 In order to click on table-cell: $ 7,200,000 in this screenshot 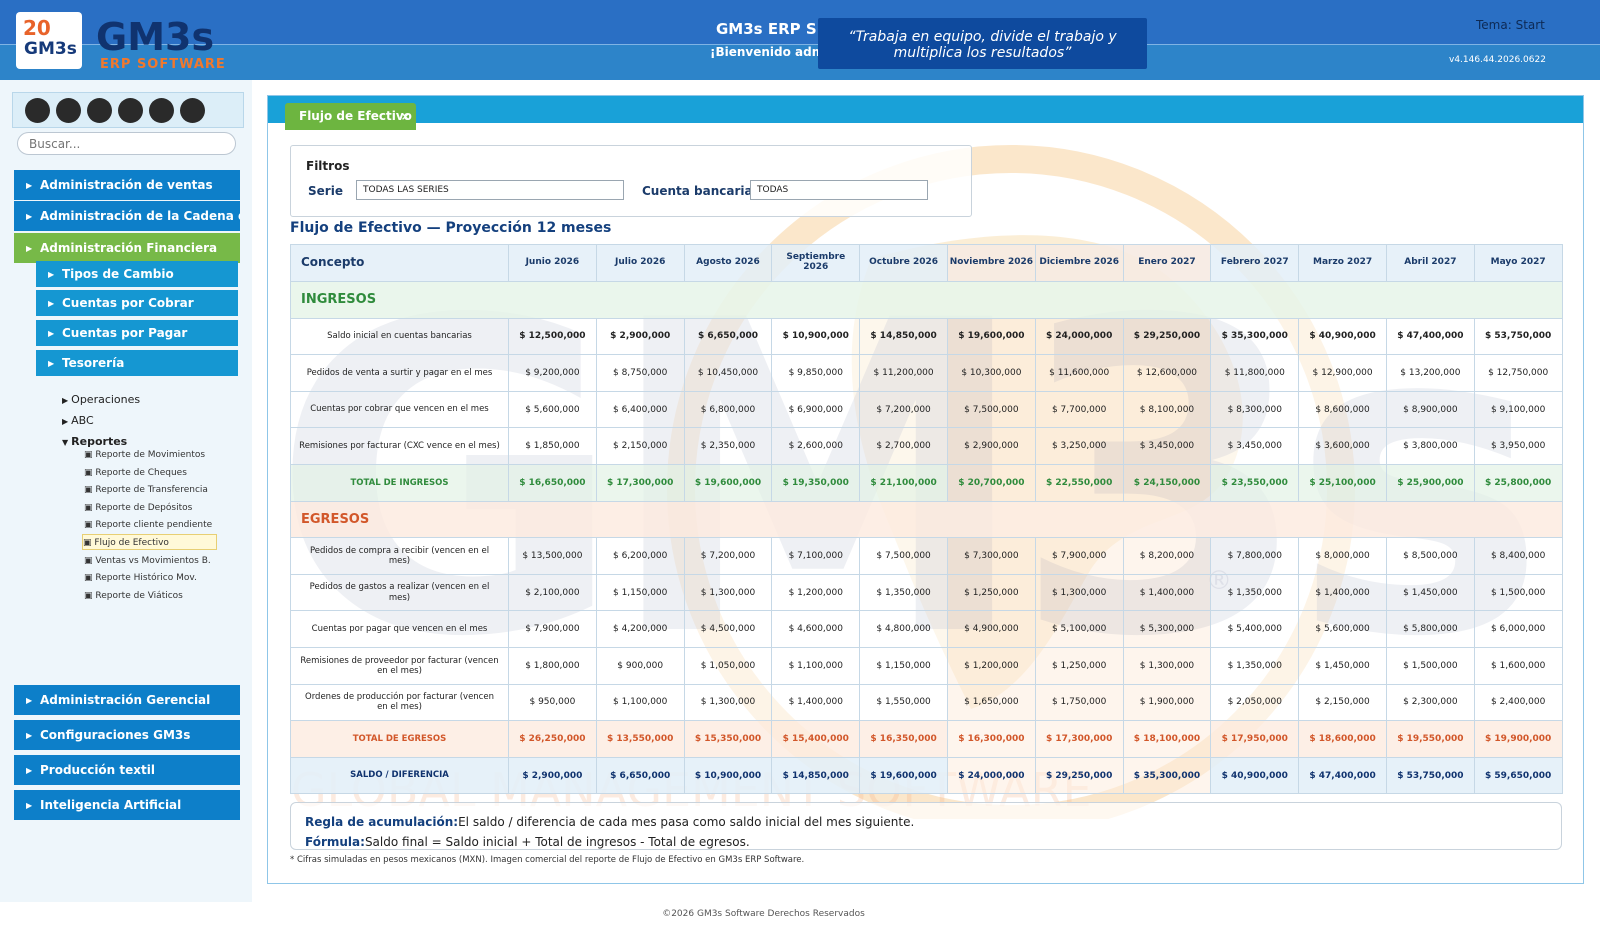, I will do `click(903, 409)`.